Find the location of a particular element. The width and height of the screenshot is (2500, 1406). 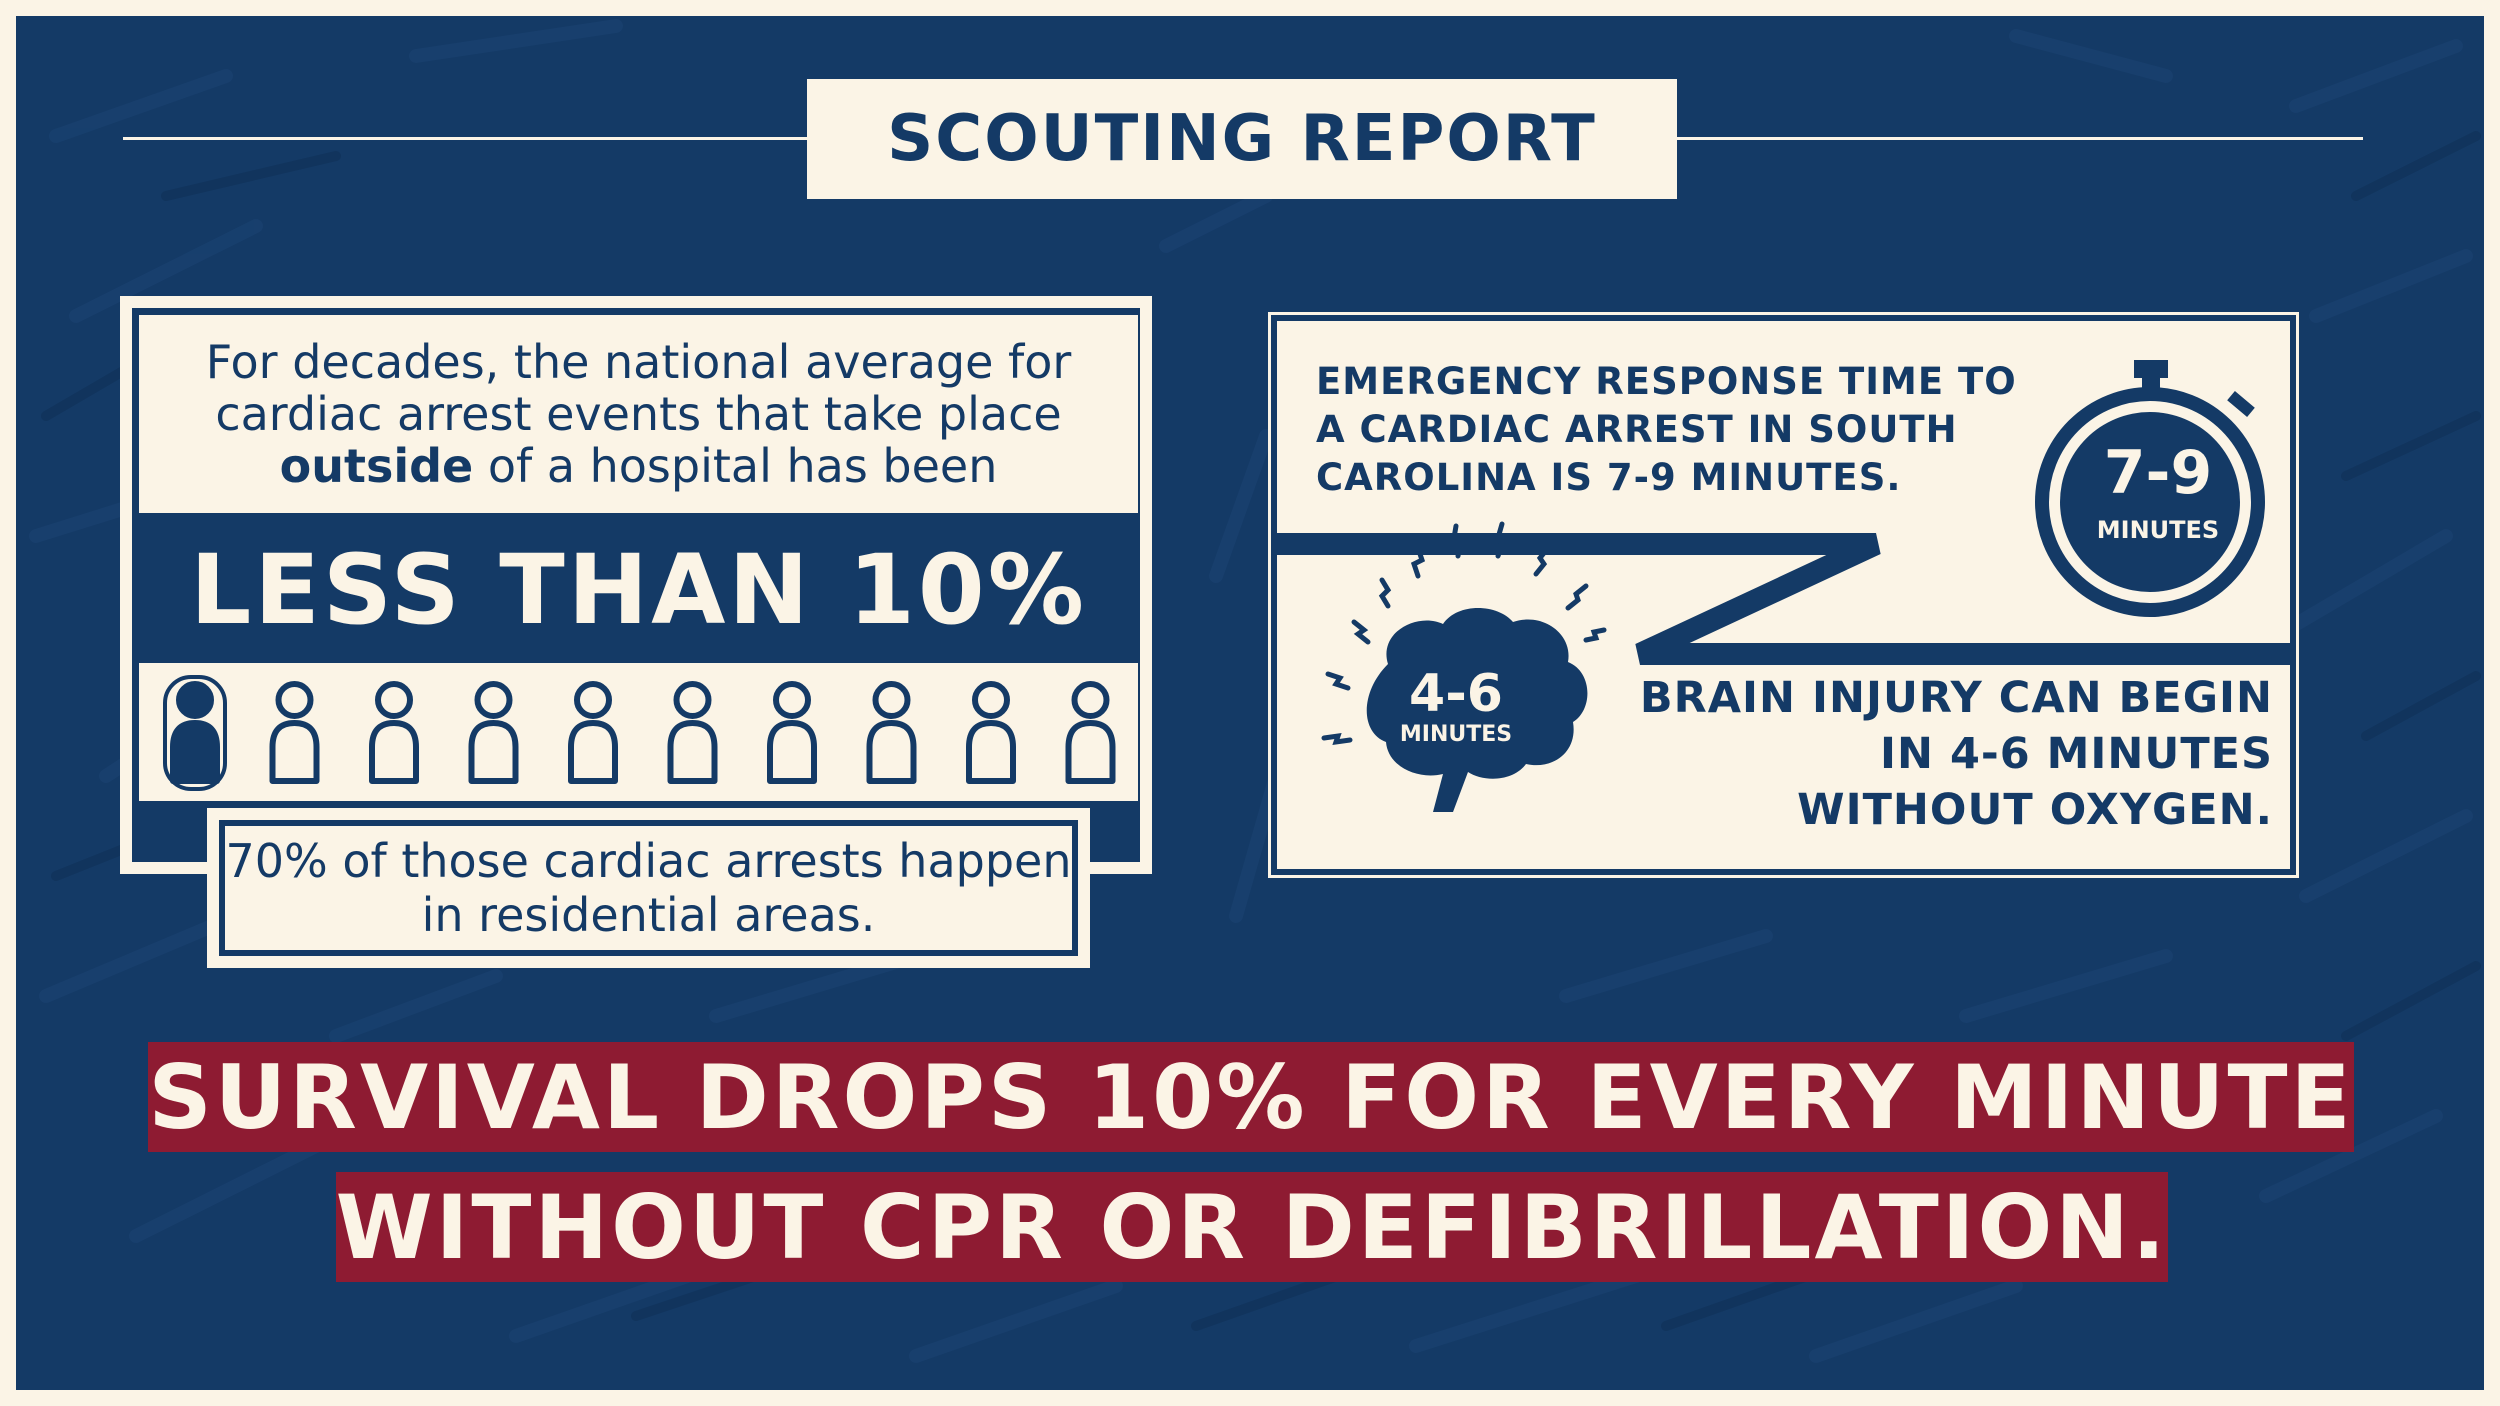

people-row is located at coordinates (638, 732).